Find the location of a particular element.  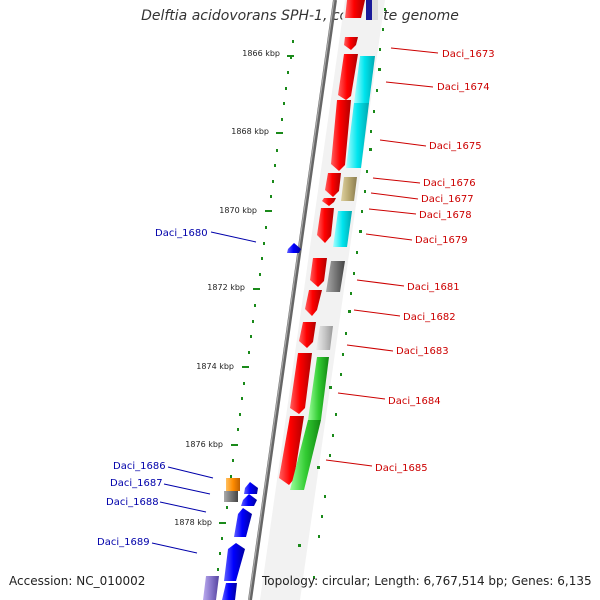

gene-daci_1682-arrow is located at coordinates (313, 303).